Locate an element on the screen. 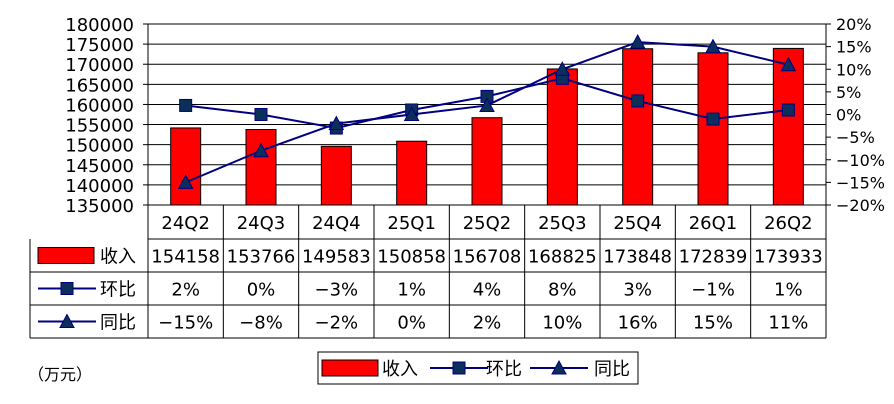  x-tick-label: 26Q2 is located at coordinates (788, 223).